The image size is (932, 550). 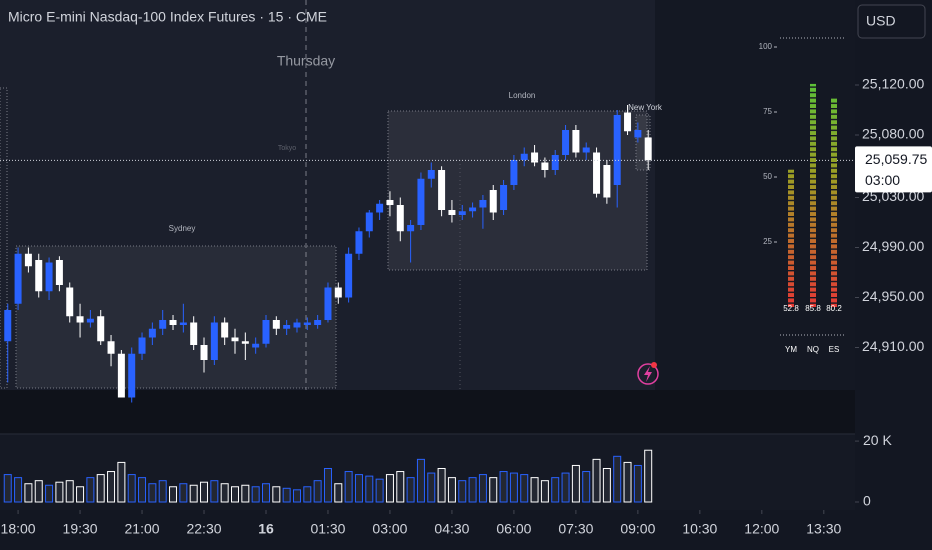 What do you see at coordinates (648, 374) in the screenshot?
I see `alert-icon` at bounding box center [648, 374].